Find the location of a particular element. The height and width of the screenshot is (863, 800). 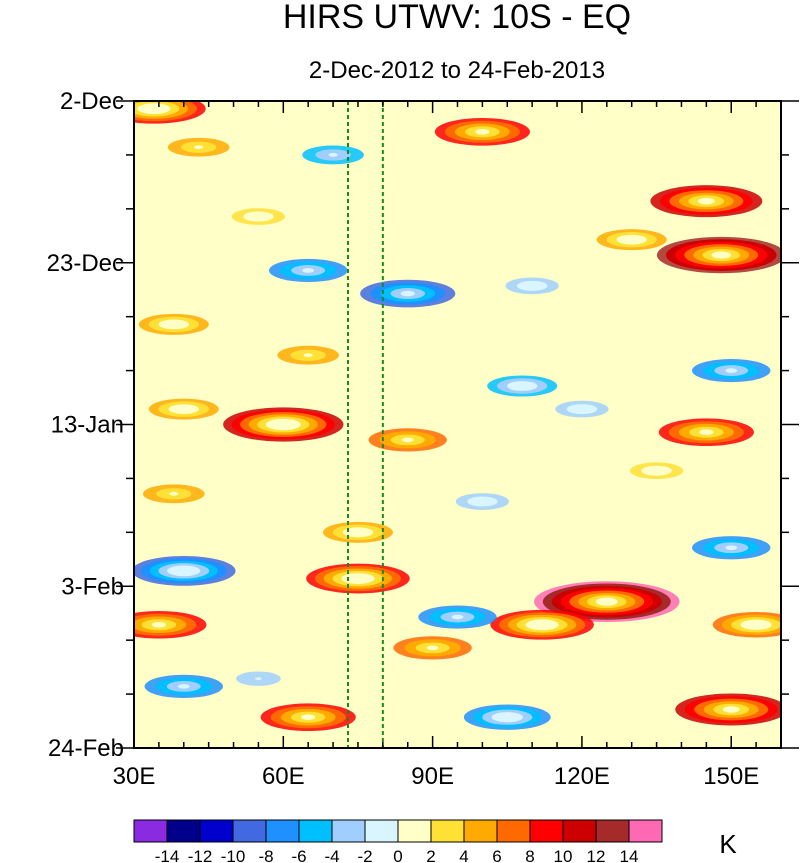

colorbar-units: K is located at coordinates (728, 844).